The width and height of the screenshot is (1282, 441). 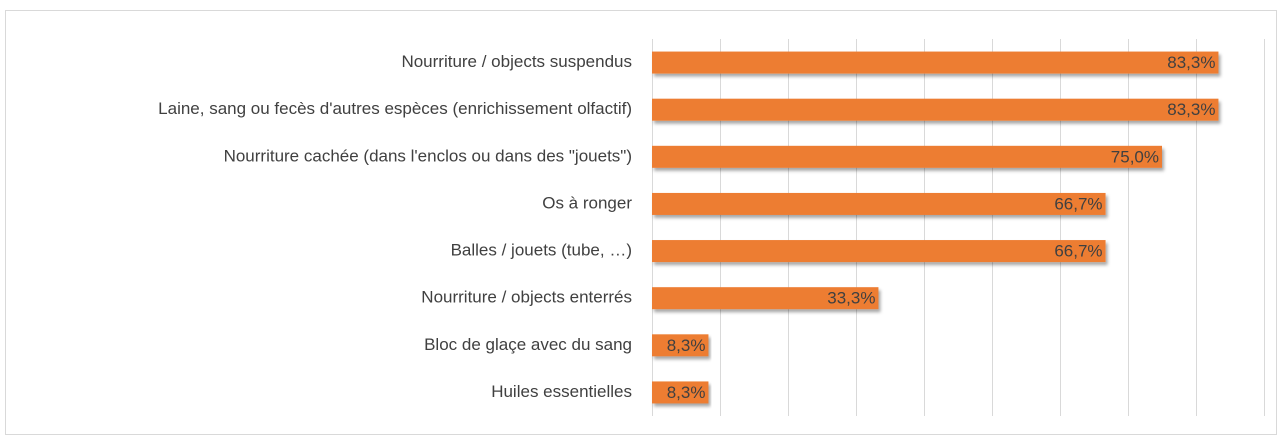 I want to click on y-tick-label: Bloc de glaçe avec du sang, so click(x=528, y=344).